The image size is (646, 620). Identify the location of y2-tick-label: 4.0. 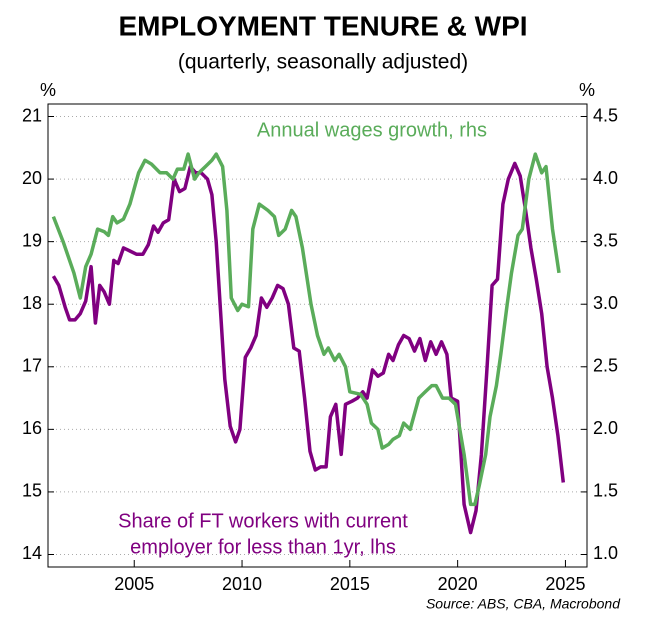
(605, 178).